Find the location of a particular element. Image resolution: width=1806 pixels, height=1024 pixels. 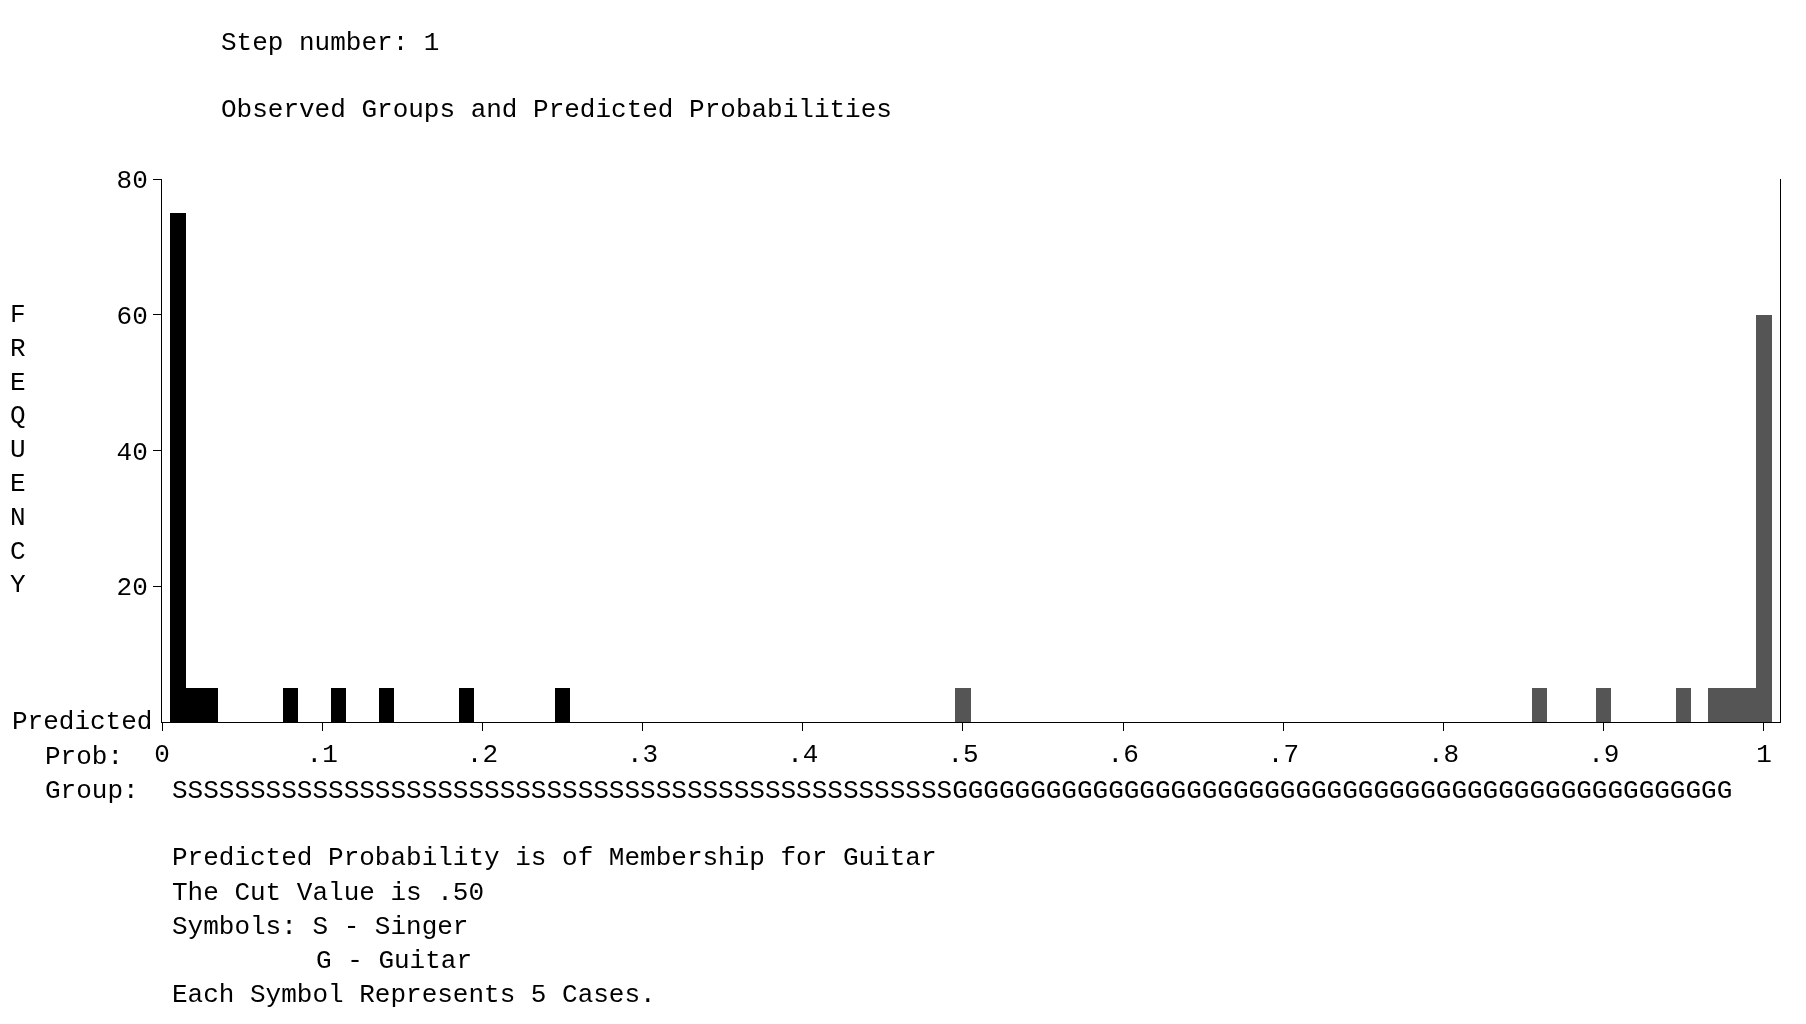

chart-subtitle: Step number: 1 is located at coordinates (330, 43).